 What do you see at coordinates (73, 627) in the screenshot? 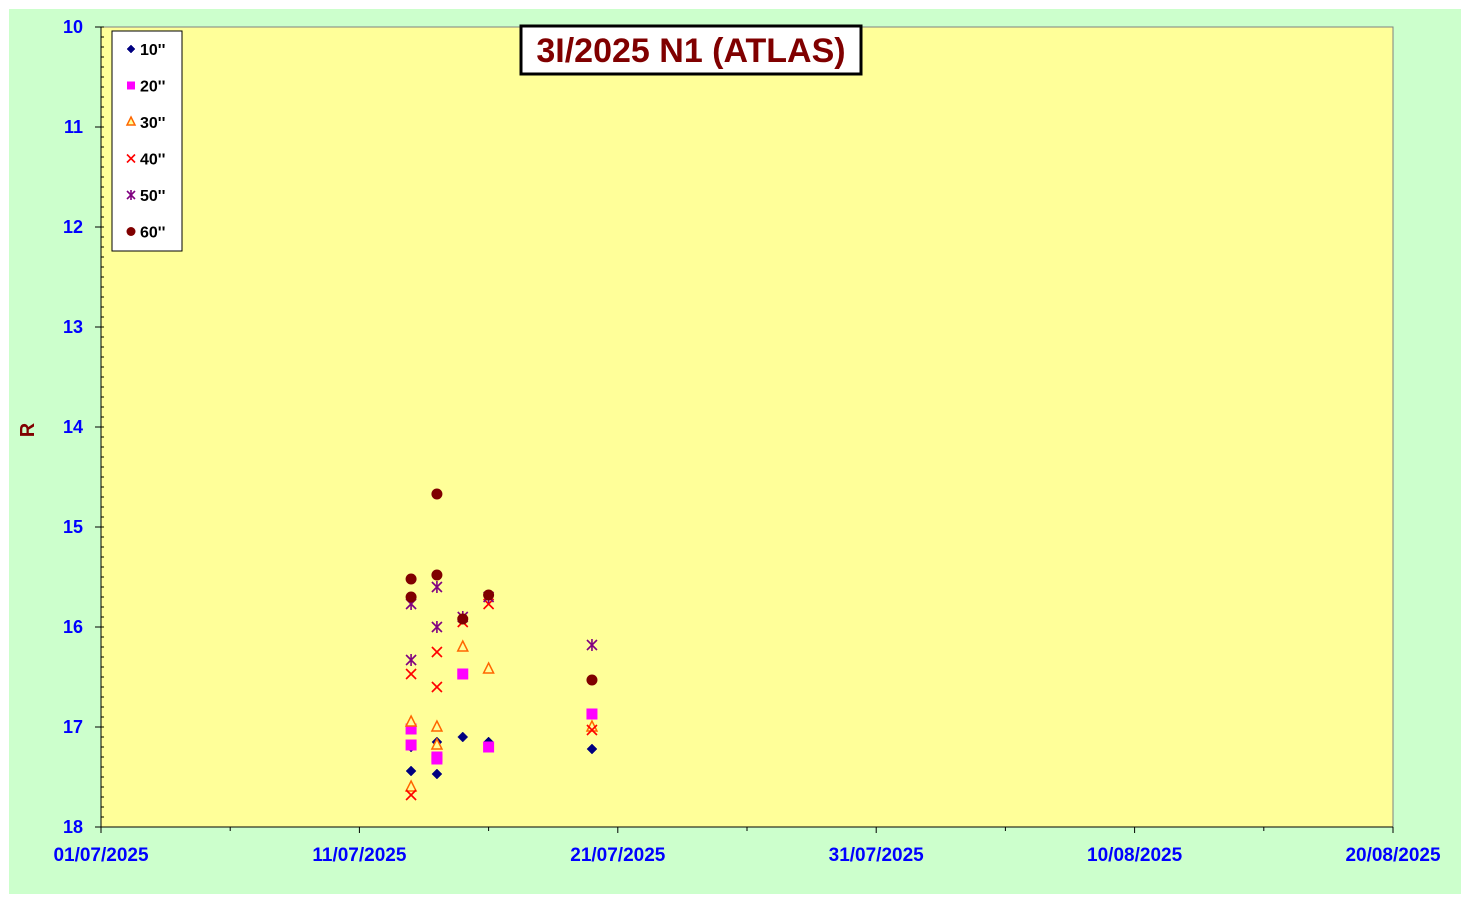
I see `y-tick-label: 16` at bounding box center [73, 627].